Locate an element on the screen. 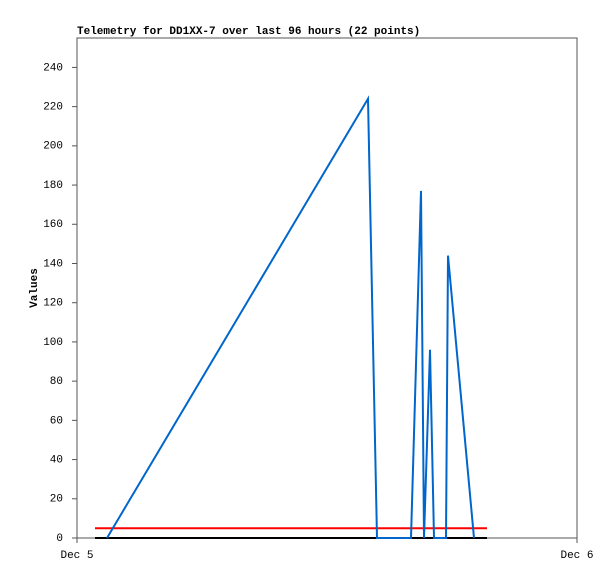  y-tick-label: 240 is located at coordinates (53, 68).